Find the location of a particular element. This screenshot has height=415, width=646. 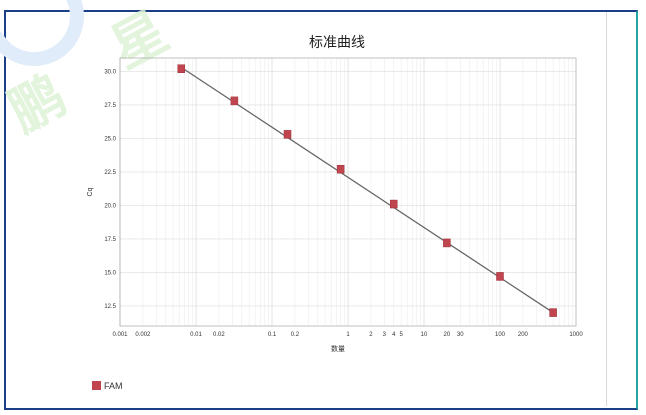

x-axis-label: 数量 is located at coordinates (338, 348).